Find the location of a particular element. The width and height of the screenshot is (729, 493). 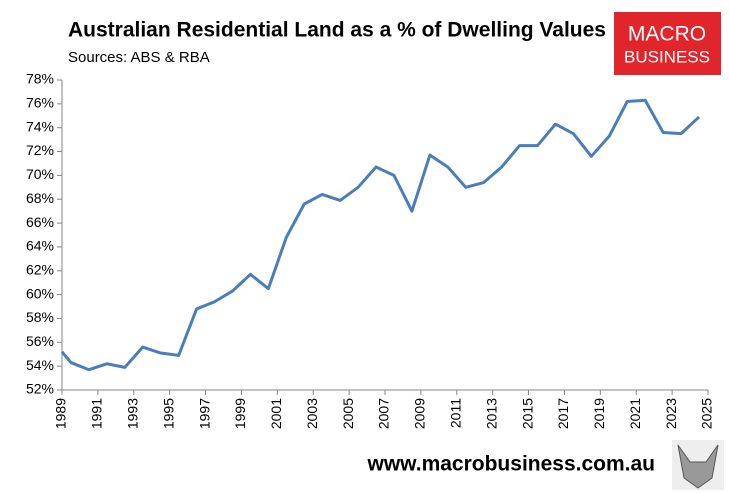

x-tick-label: 2025 is located at coordinates (707, 413).